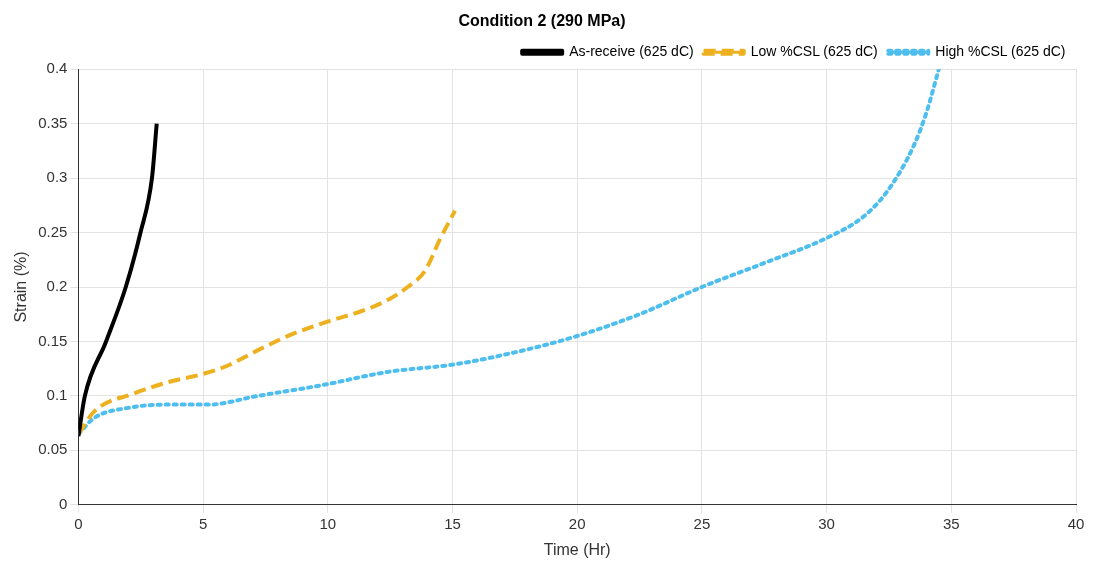 This screenshot has height=572, width=1104. I want to click on y-tick-label: 0, so click(63, 503).